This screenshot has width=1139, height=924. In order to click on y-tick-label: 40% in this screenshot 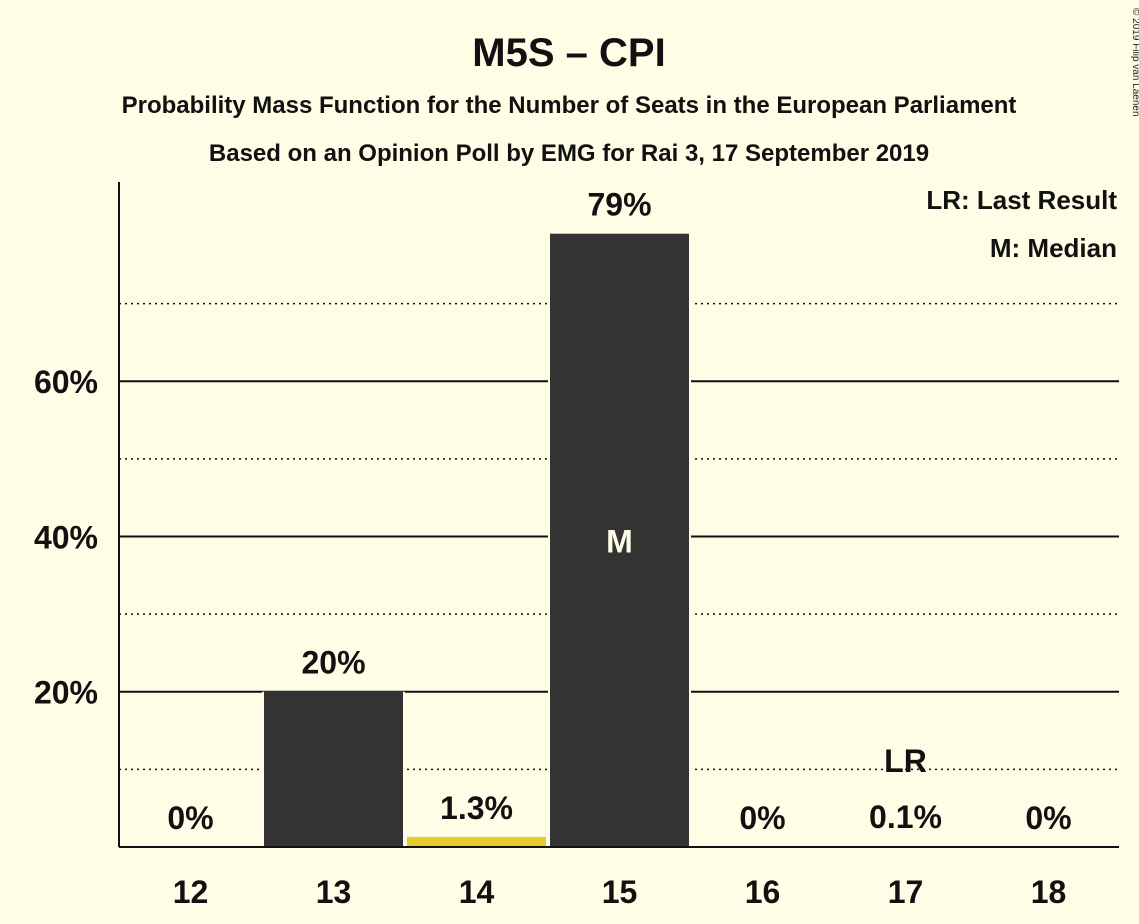, I will do `click(66, 537)`.